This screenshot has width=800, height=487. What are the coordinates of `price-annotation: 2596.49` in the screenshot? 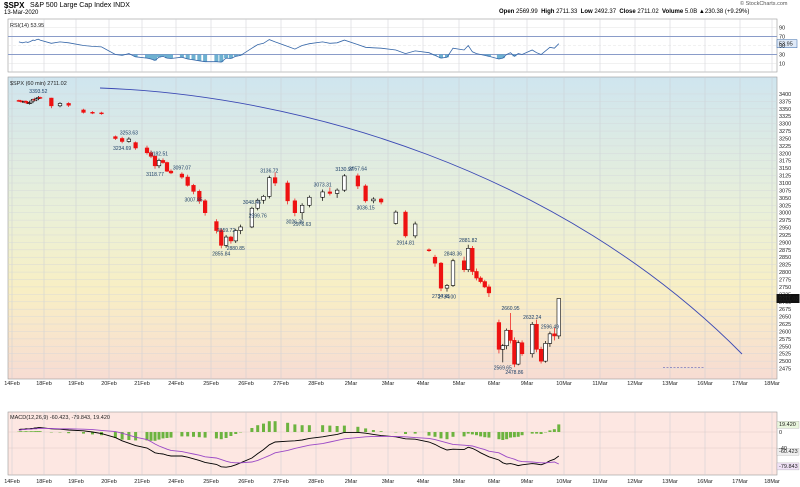 It's located at (550, 327).